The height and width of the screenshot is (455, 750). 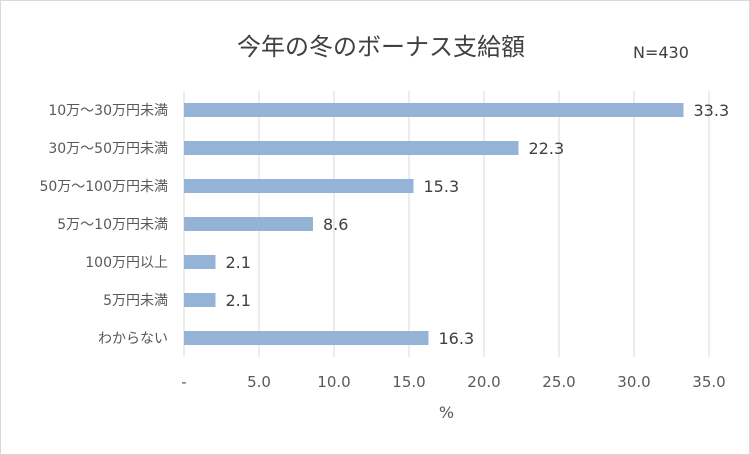 I want to click on chart-title: 今年の冬のボーナス支給額, so click(x=381, y=47).